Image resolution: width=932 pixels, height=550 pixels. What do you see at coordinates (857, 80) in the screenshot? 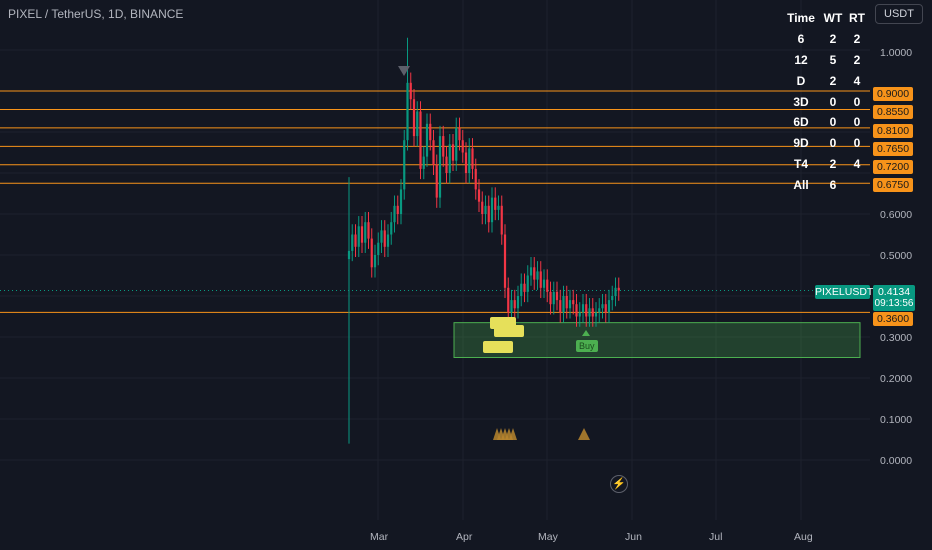
I see `stats-cell: 4` at bounding box center [857, 80].